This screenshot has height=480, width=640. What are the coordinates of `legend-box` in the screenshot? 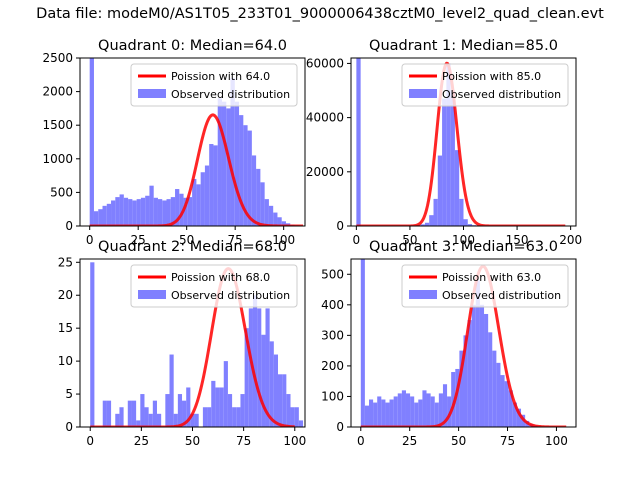 It's located at (485, 286).